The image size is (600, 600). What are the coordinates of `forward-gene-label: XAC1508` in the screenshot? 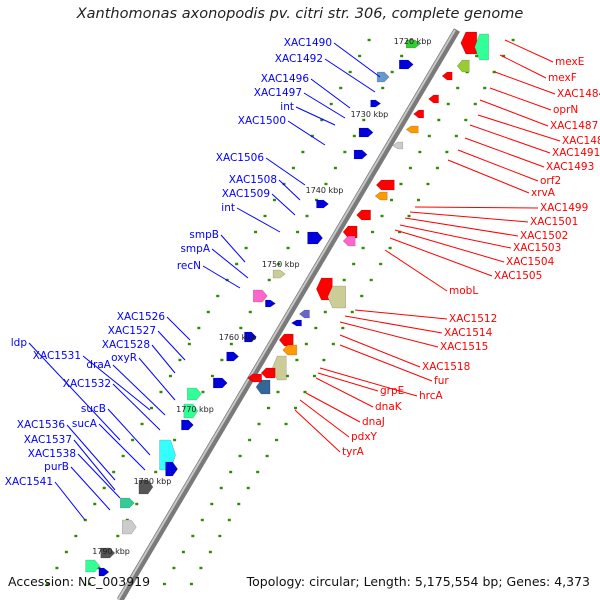 It's located at (253, 180).